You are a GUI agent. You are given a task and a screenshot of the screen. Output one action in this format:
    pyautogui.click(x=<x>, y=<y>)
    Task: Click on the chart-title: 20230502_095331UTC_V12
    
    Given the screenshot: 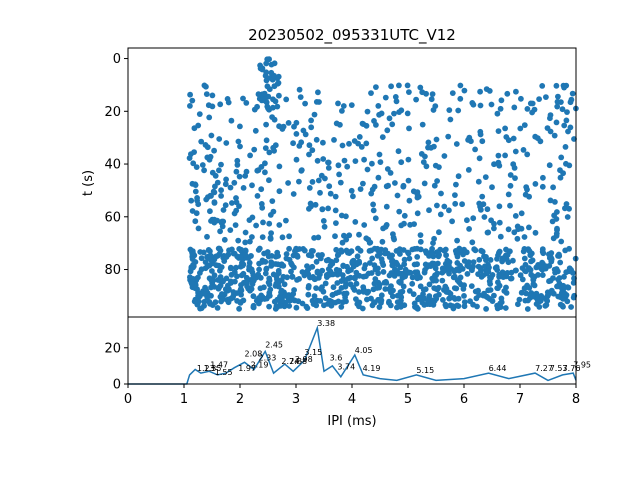 What is the action you would take?
    pyautogui.click(x=352, y=35)
    